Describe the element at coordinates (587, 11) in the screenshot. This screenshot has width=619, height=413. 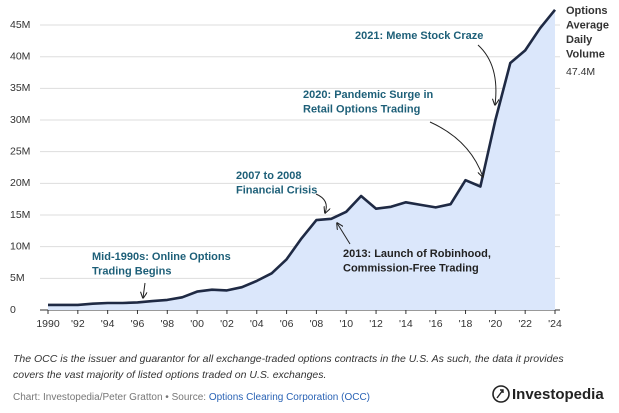
I see `series-label: Options` at that location.